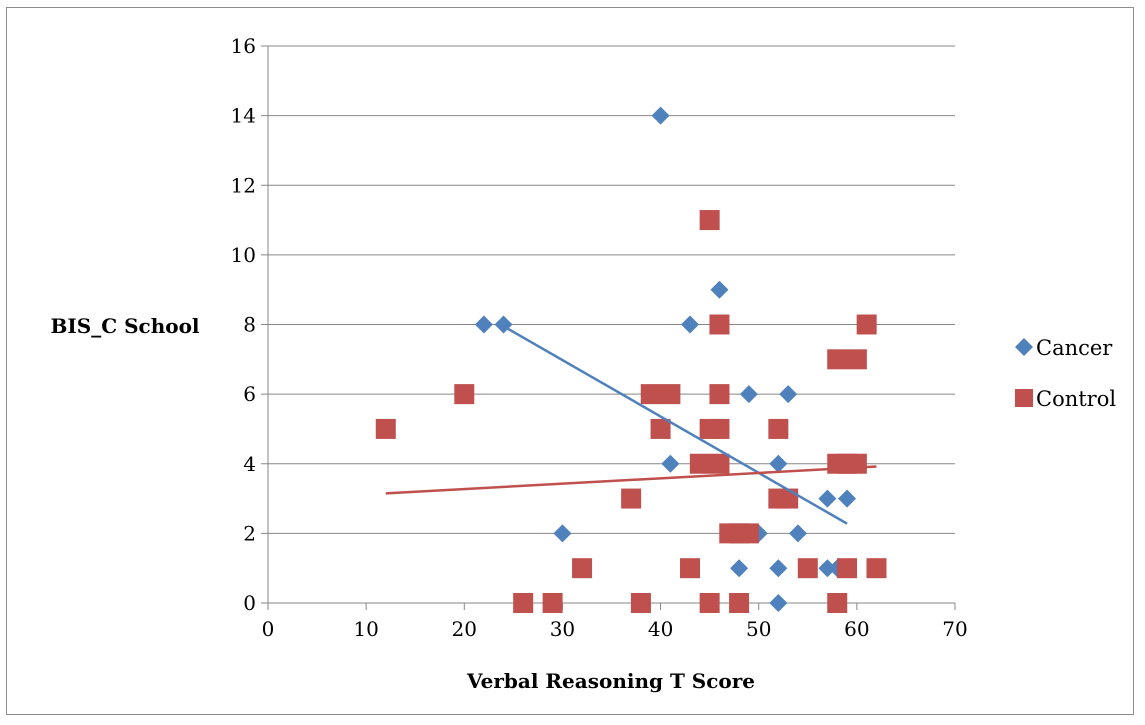 The image size is (1145, 725). I want to click on x-axis-title: Verbal Reasoning T Score, so click(610, 681).